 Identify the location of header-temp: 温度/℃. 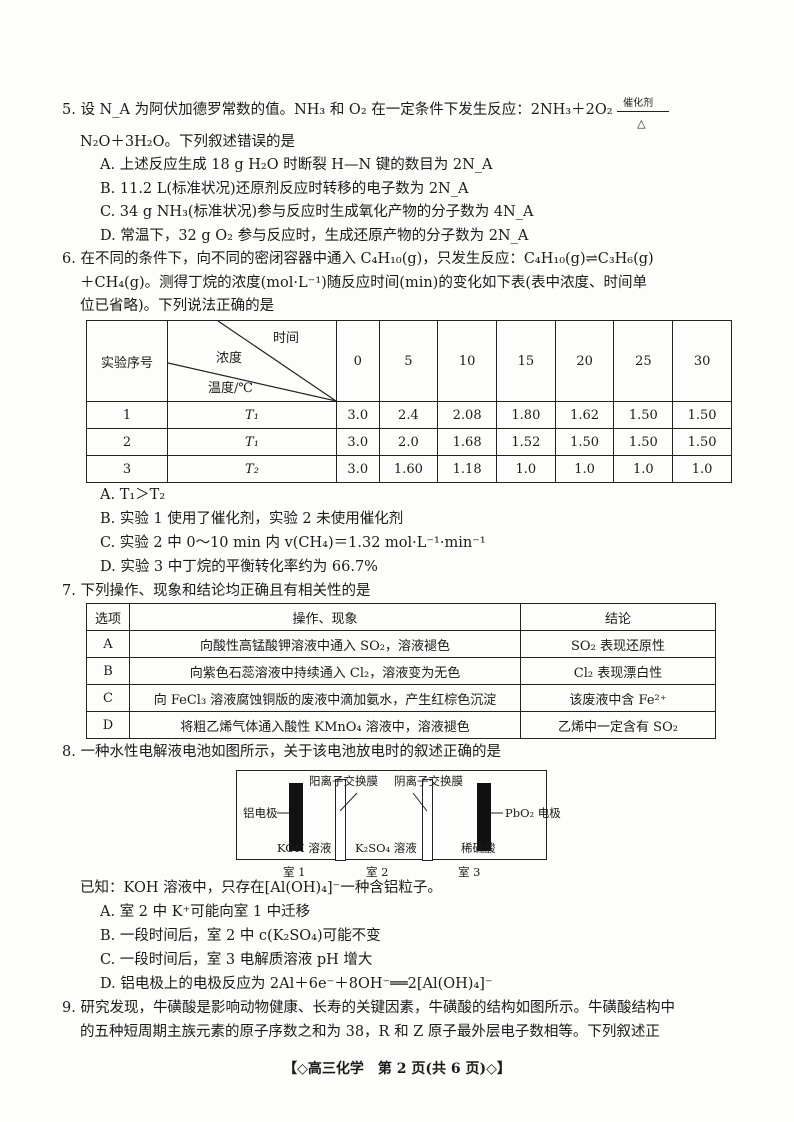
(230, 388).